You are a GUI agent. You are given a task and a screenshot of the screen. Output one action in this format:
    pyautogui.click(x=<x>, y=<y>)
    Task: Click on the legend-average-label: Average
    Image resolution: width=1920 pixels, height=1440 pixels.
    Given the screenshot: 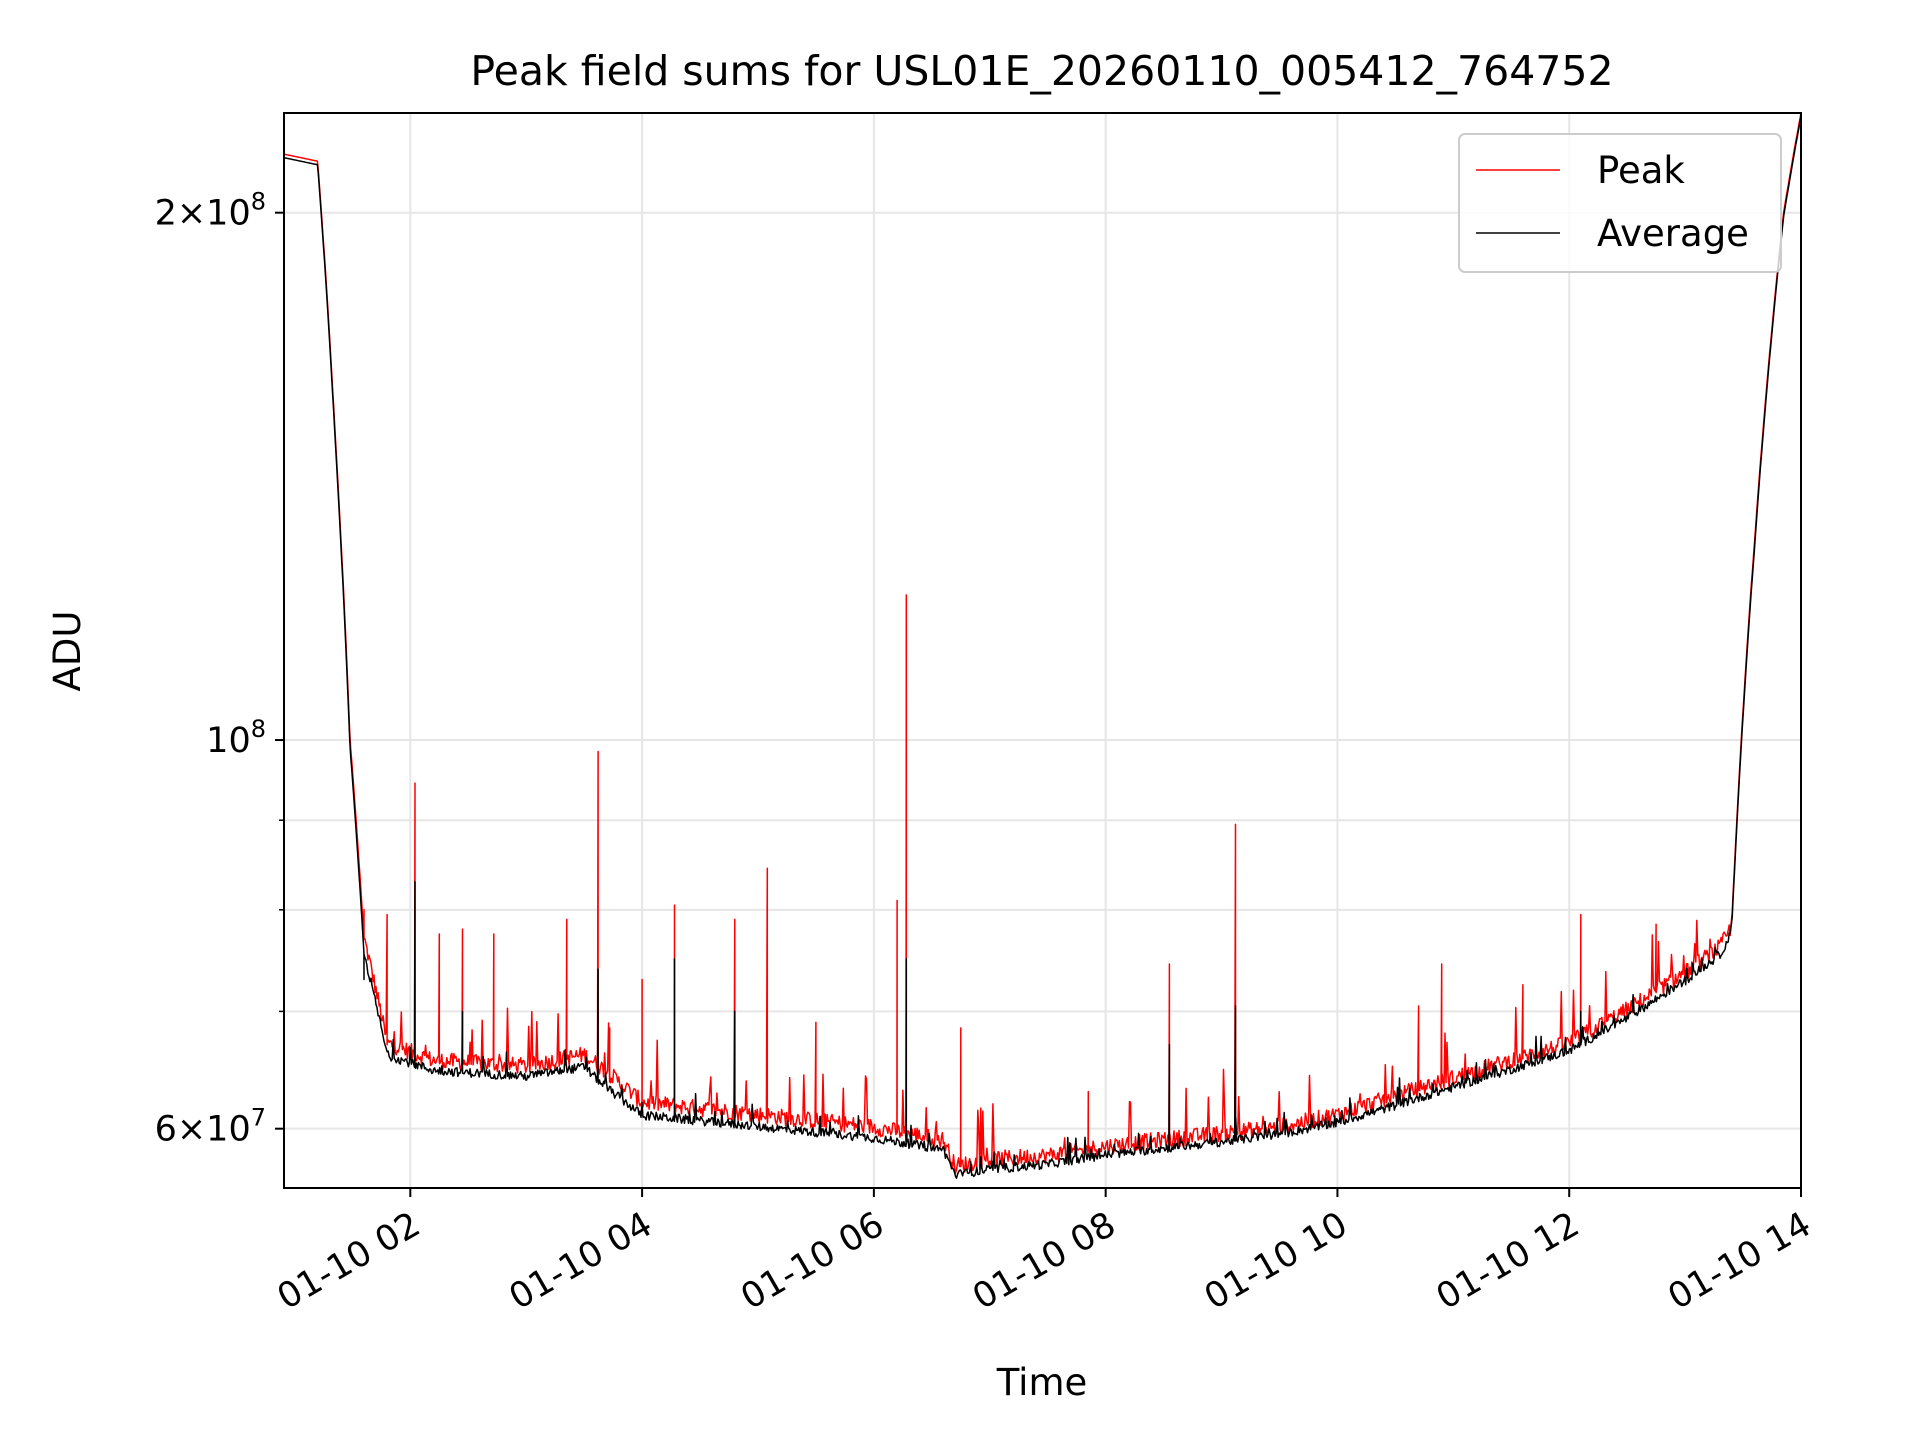 What is the action you would take?
    pyautogui.click(x=1673, y=233)
    